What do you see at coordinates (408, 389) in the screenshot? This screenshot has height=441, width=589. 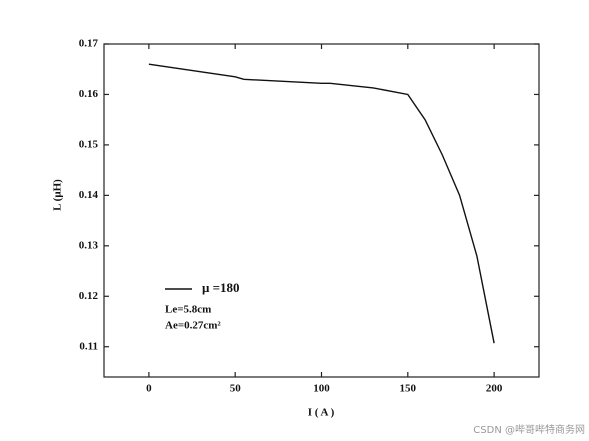 I see `x-tick-label: 150` at bounding box center [408, 389].